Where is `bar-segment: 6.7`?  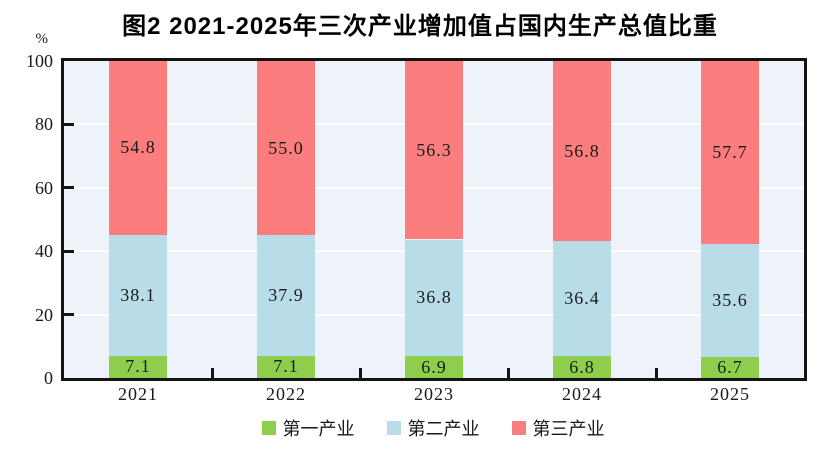
bar-segment: 6.7 is located at coordinates (730, 367).